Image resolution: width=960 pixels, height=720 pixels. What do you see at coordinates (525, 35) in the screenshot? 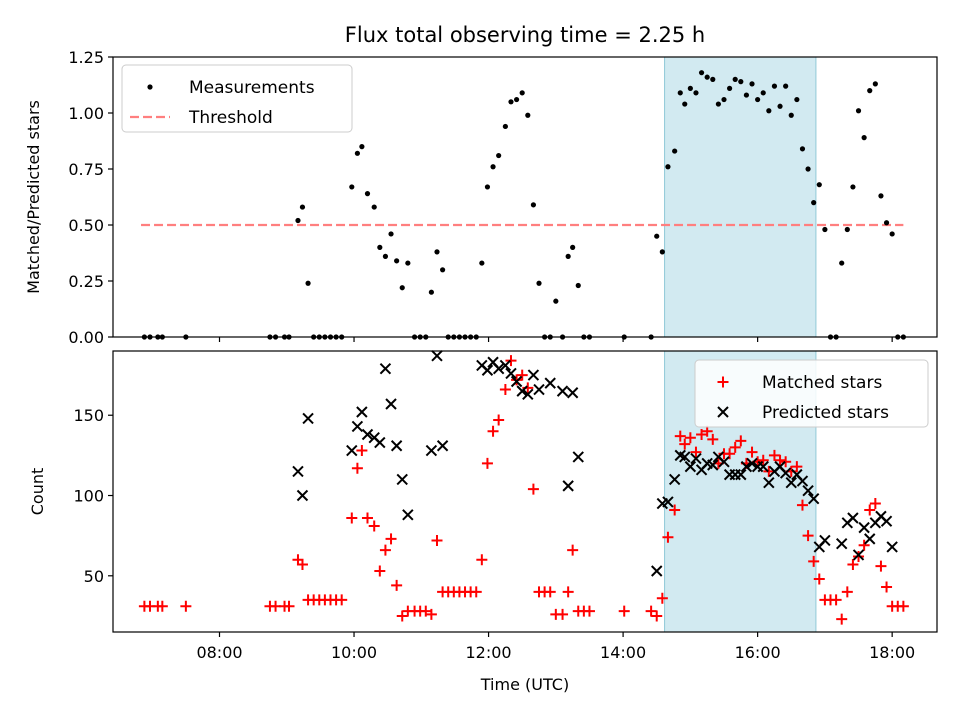
I see `figure-title: Flux total observing time = 2.25 h` at bounding box center [525, 35].